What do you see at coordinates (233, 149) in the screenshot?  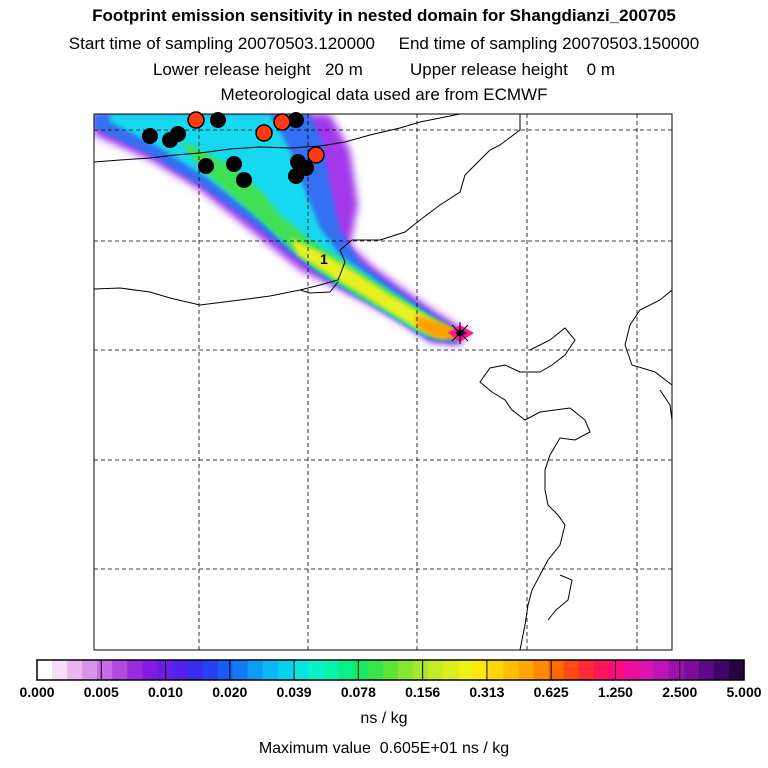 I see `particle-markers` at bounding box center [233, 149].